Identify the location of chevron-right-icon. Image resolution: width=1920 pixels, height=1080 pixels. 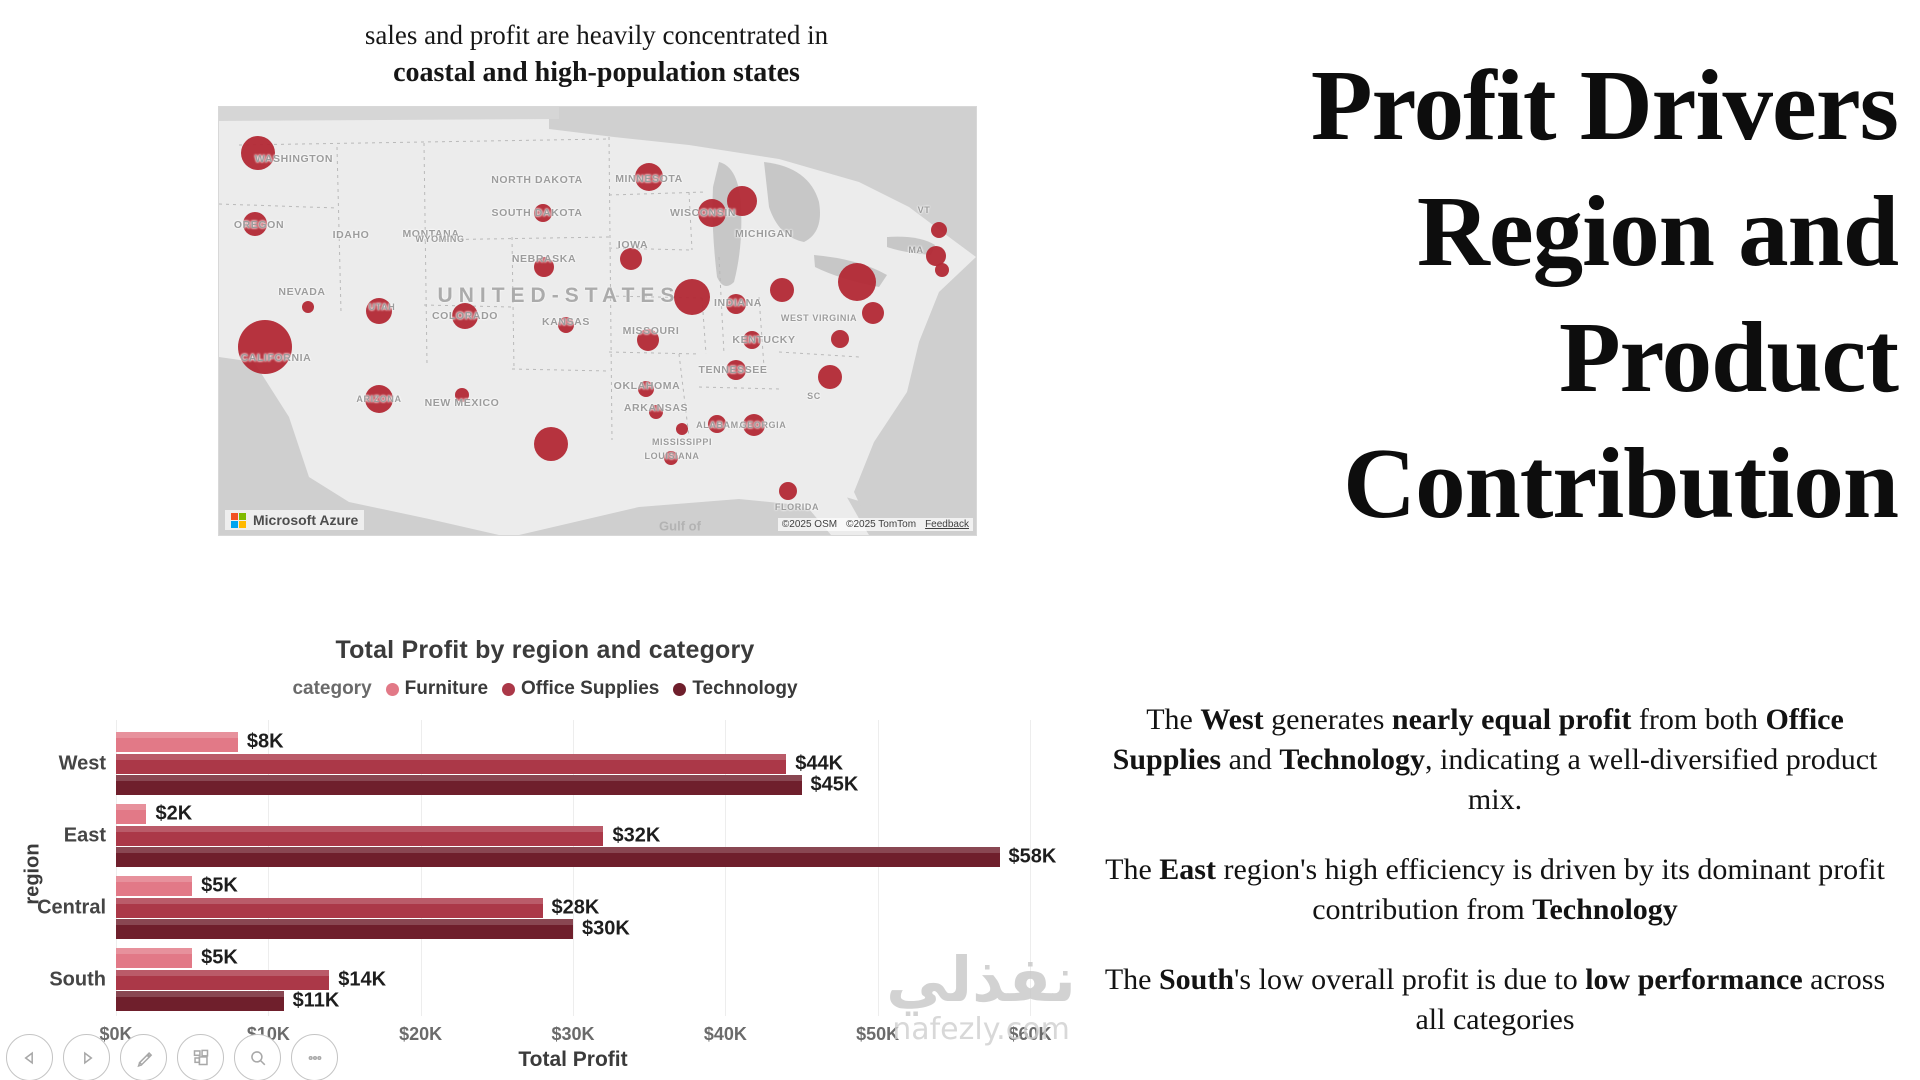
(88, 1057).